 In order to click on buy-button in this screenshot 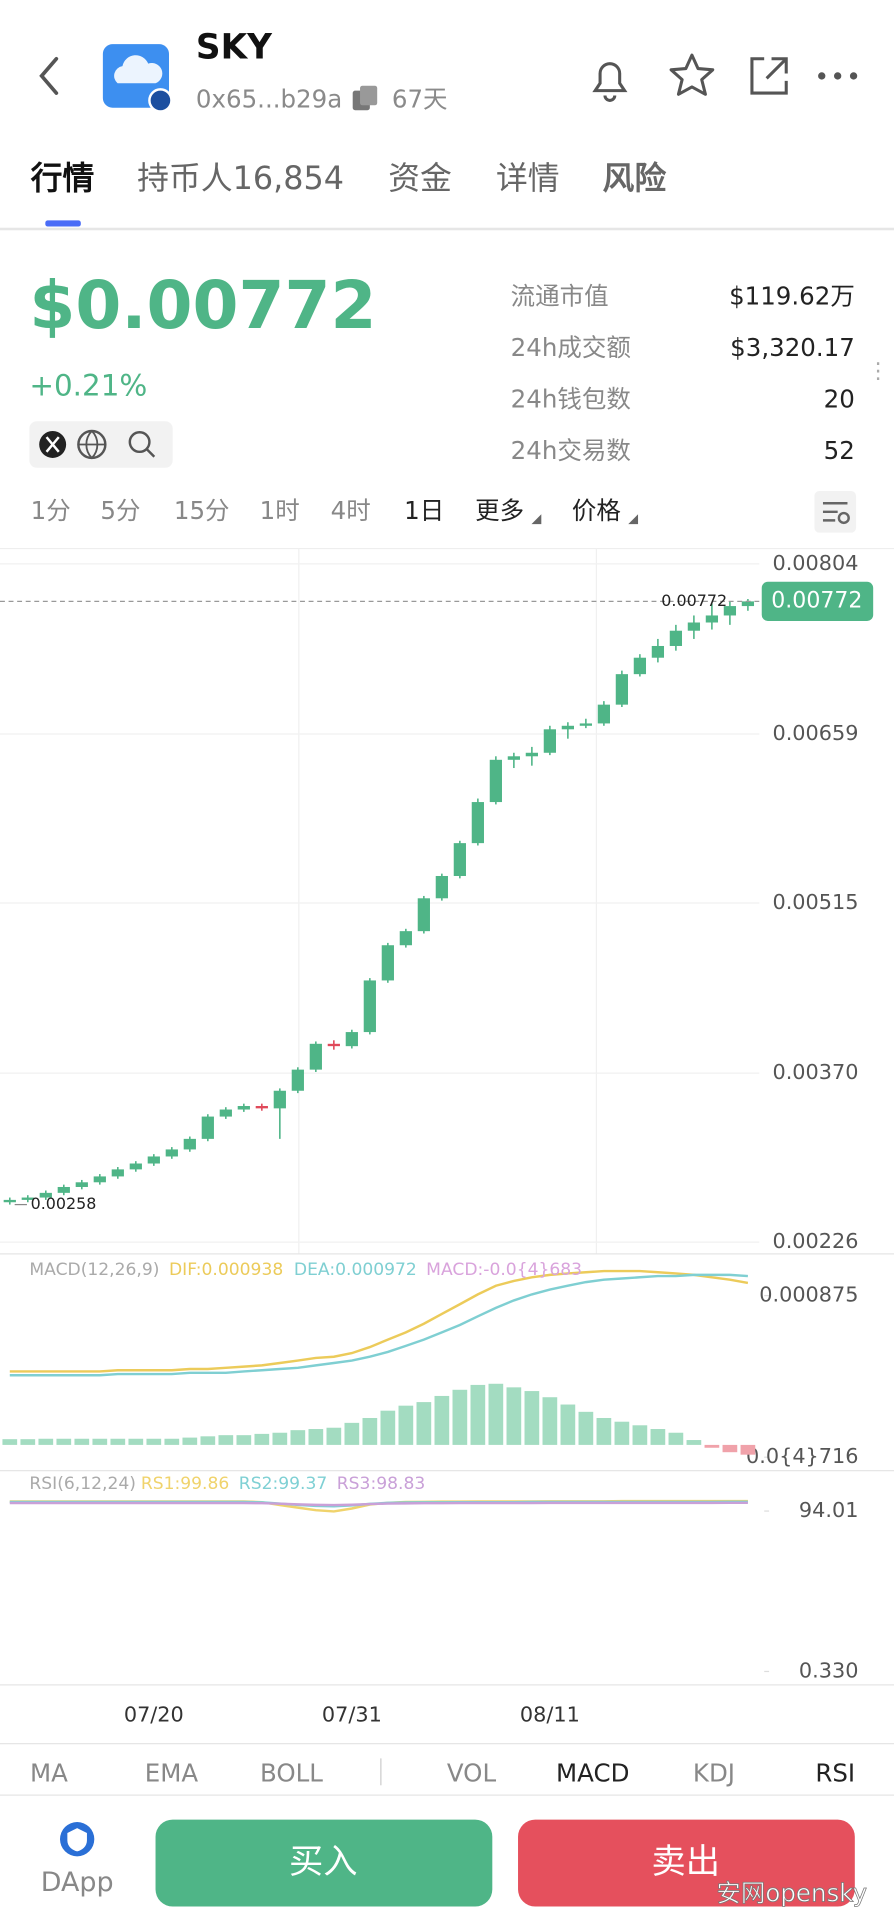, I will do `click(324, 1863)`.